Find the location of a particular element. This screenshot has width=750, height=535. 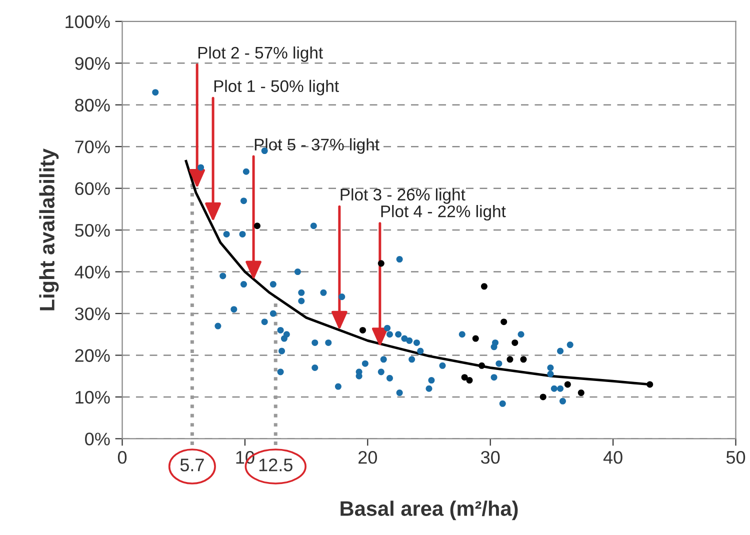

y-tick-label: 100% is located at coordinates (88, 21).